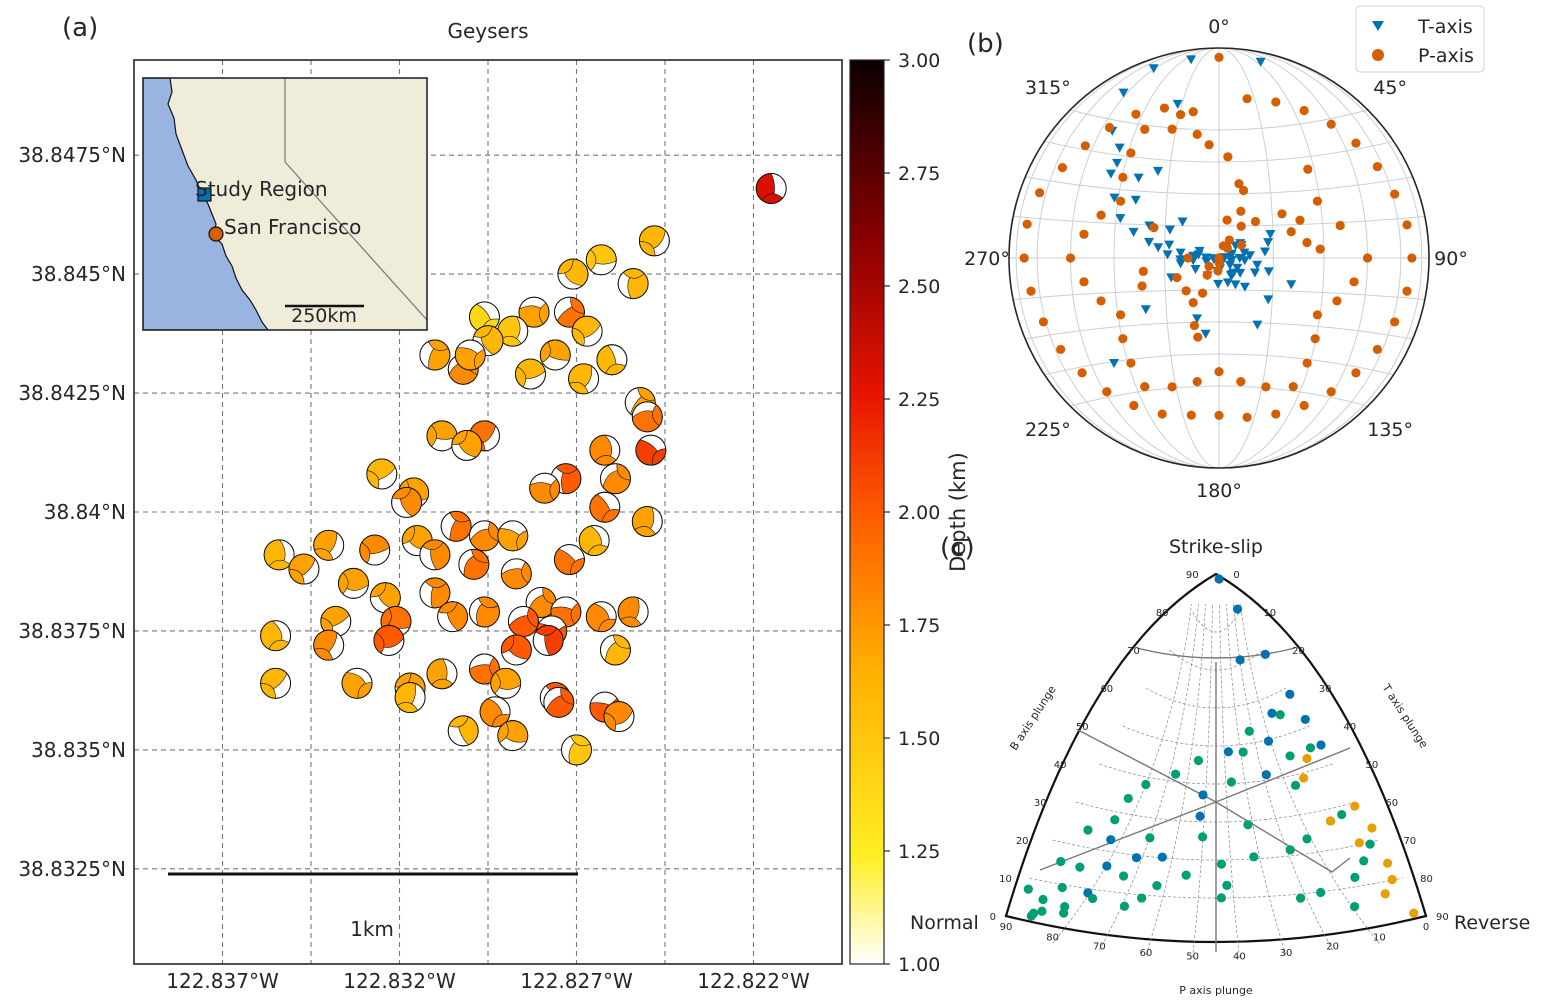 The image size is (1541, 1006). Describe the element at coordinates (292, 227) in the screenshot. I see `inset-city-label: San Francisco` at that location.